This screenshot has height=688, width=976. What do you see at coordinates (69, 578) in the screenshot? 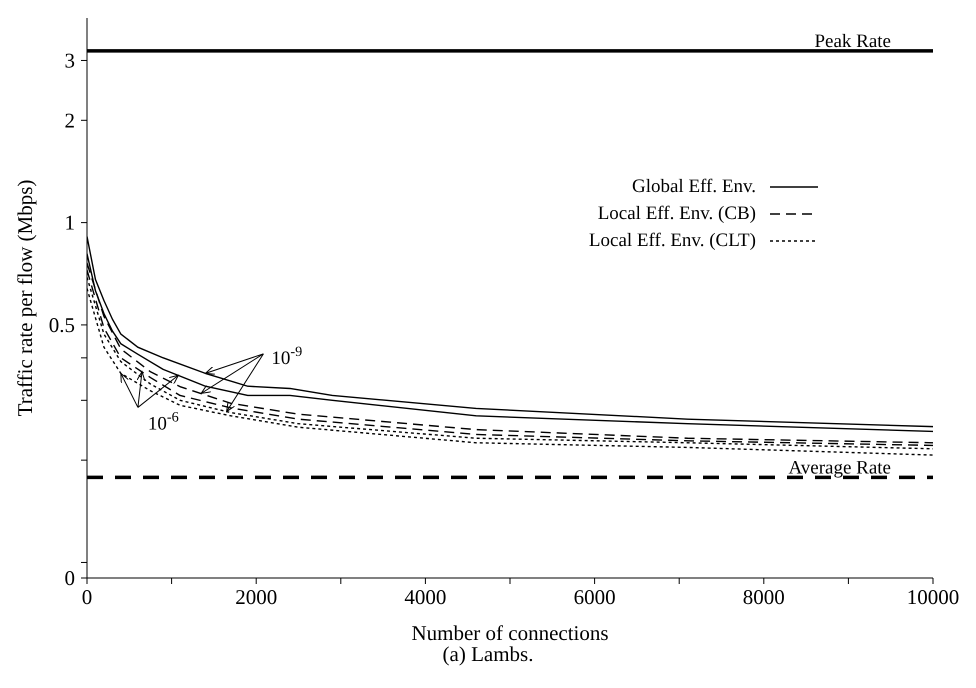
I see `y-tick-label: 0` at bounding box center [69, 578].